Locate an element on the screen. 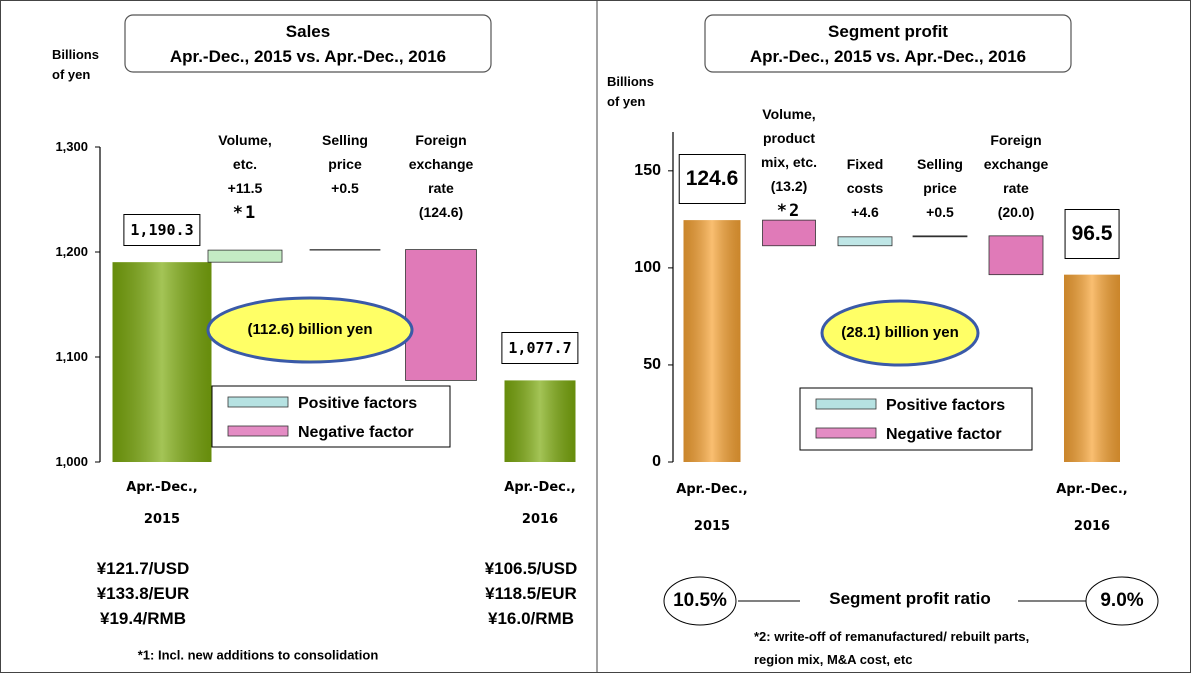  footnote: *1: Incl. new additions to consolidation is located at coordinates (258, 655).